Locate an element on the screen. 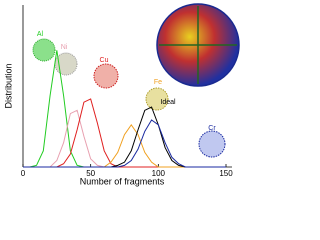 This screenshot has height=240, width=320. series-label: Ideal is located at coordinates (168, 102).